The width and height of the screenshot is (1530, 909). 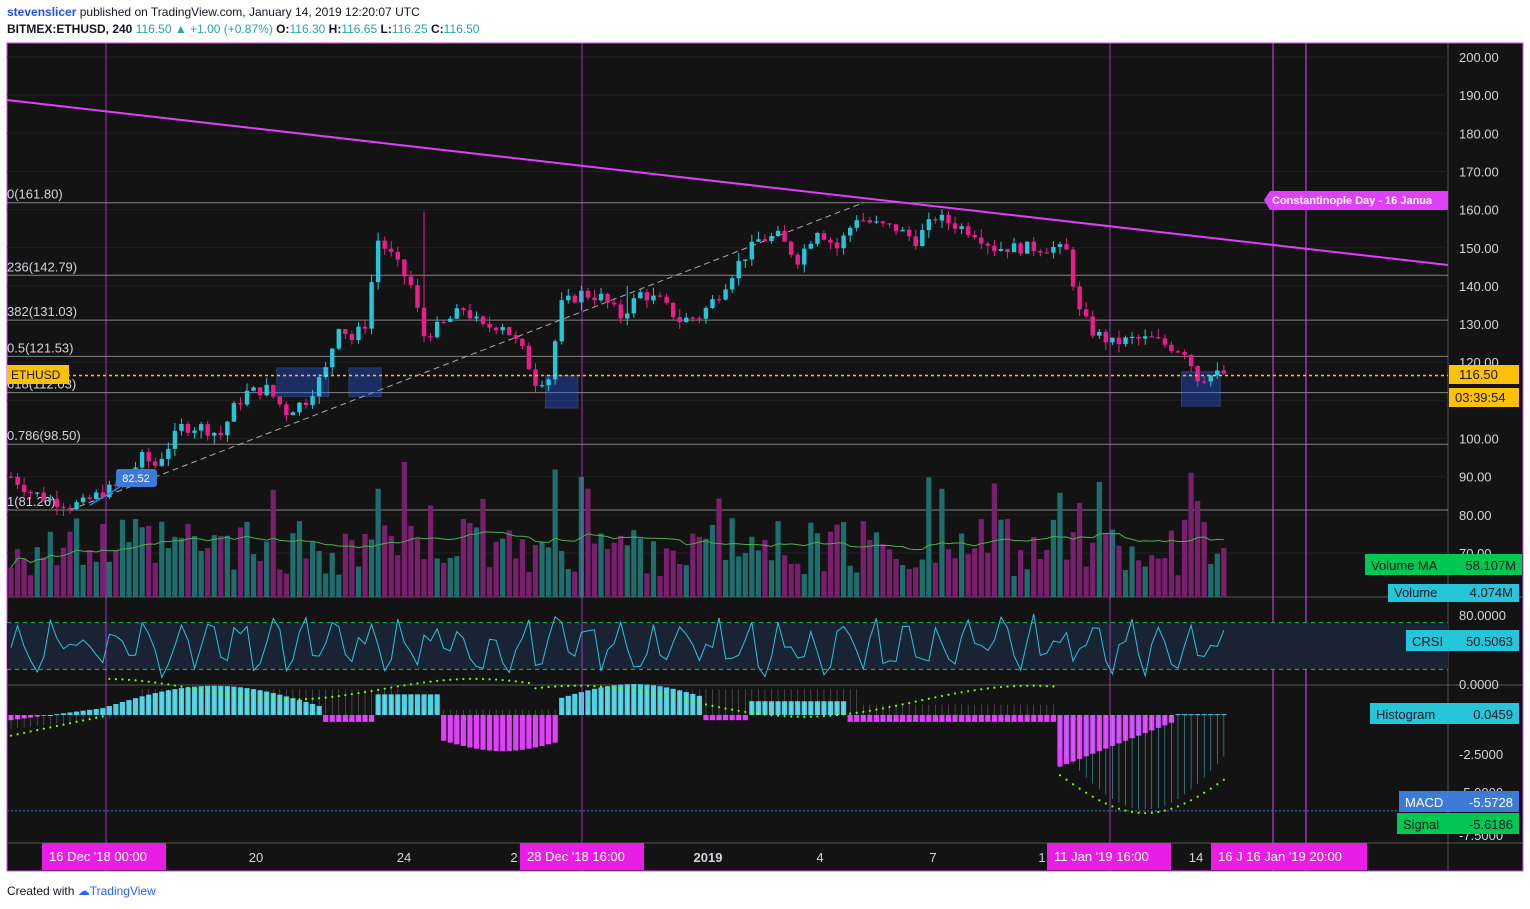 I want to click on tradingview-logo-icon: ☁, so click(x=83, y=891).